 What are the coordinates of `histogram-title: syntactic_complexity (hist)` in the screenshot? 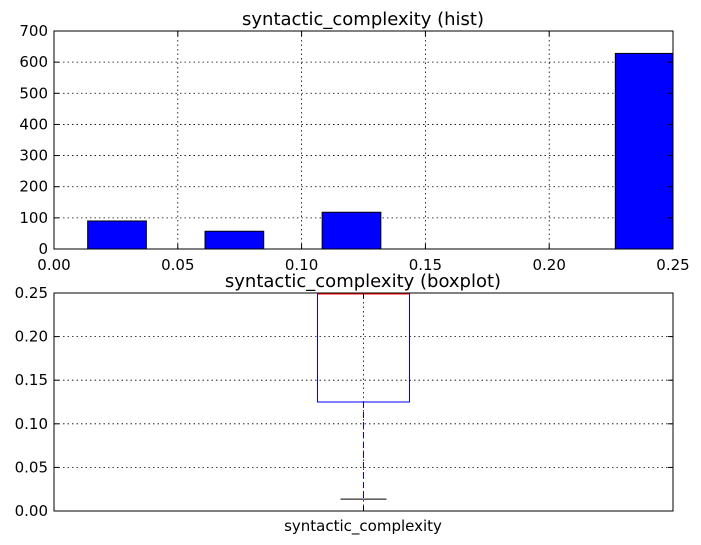 It's located at (363, 19).